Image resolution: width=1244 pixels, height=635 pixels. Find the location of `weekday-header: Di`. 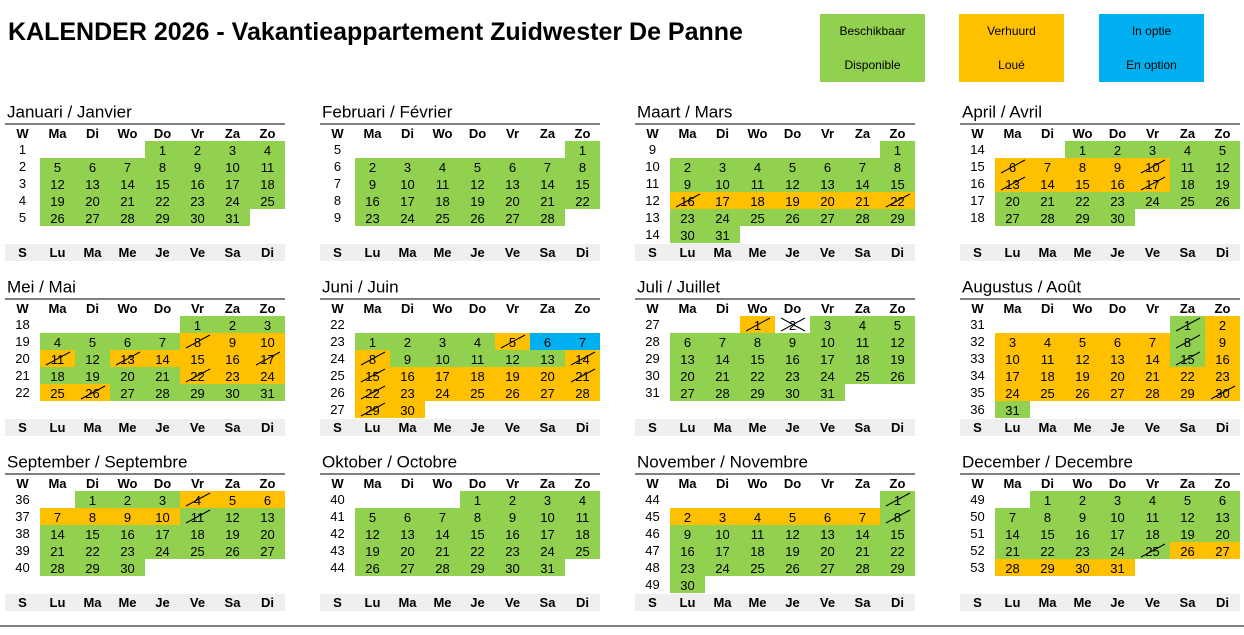

weekday-header: Di is located at coordinates (722, 133).